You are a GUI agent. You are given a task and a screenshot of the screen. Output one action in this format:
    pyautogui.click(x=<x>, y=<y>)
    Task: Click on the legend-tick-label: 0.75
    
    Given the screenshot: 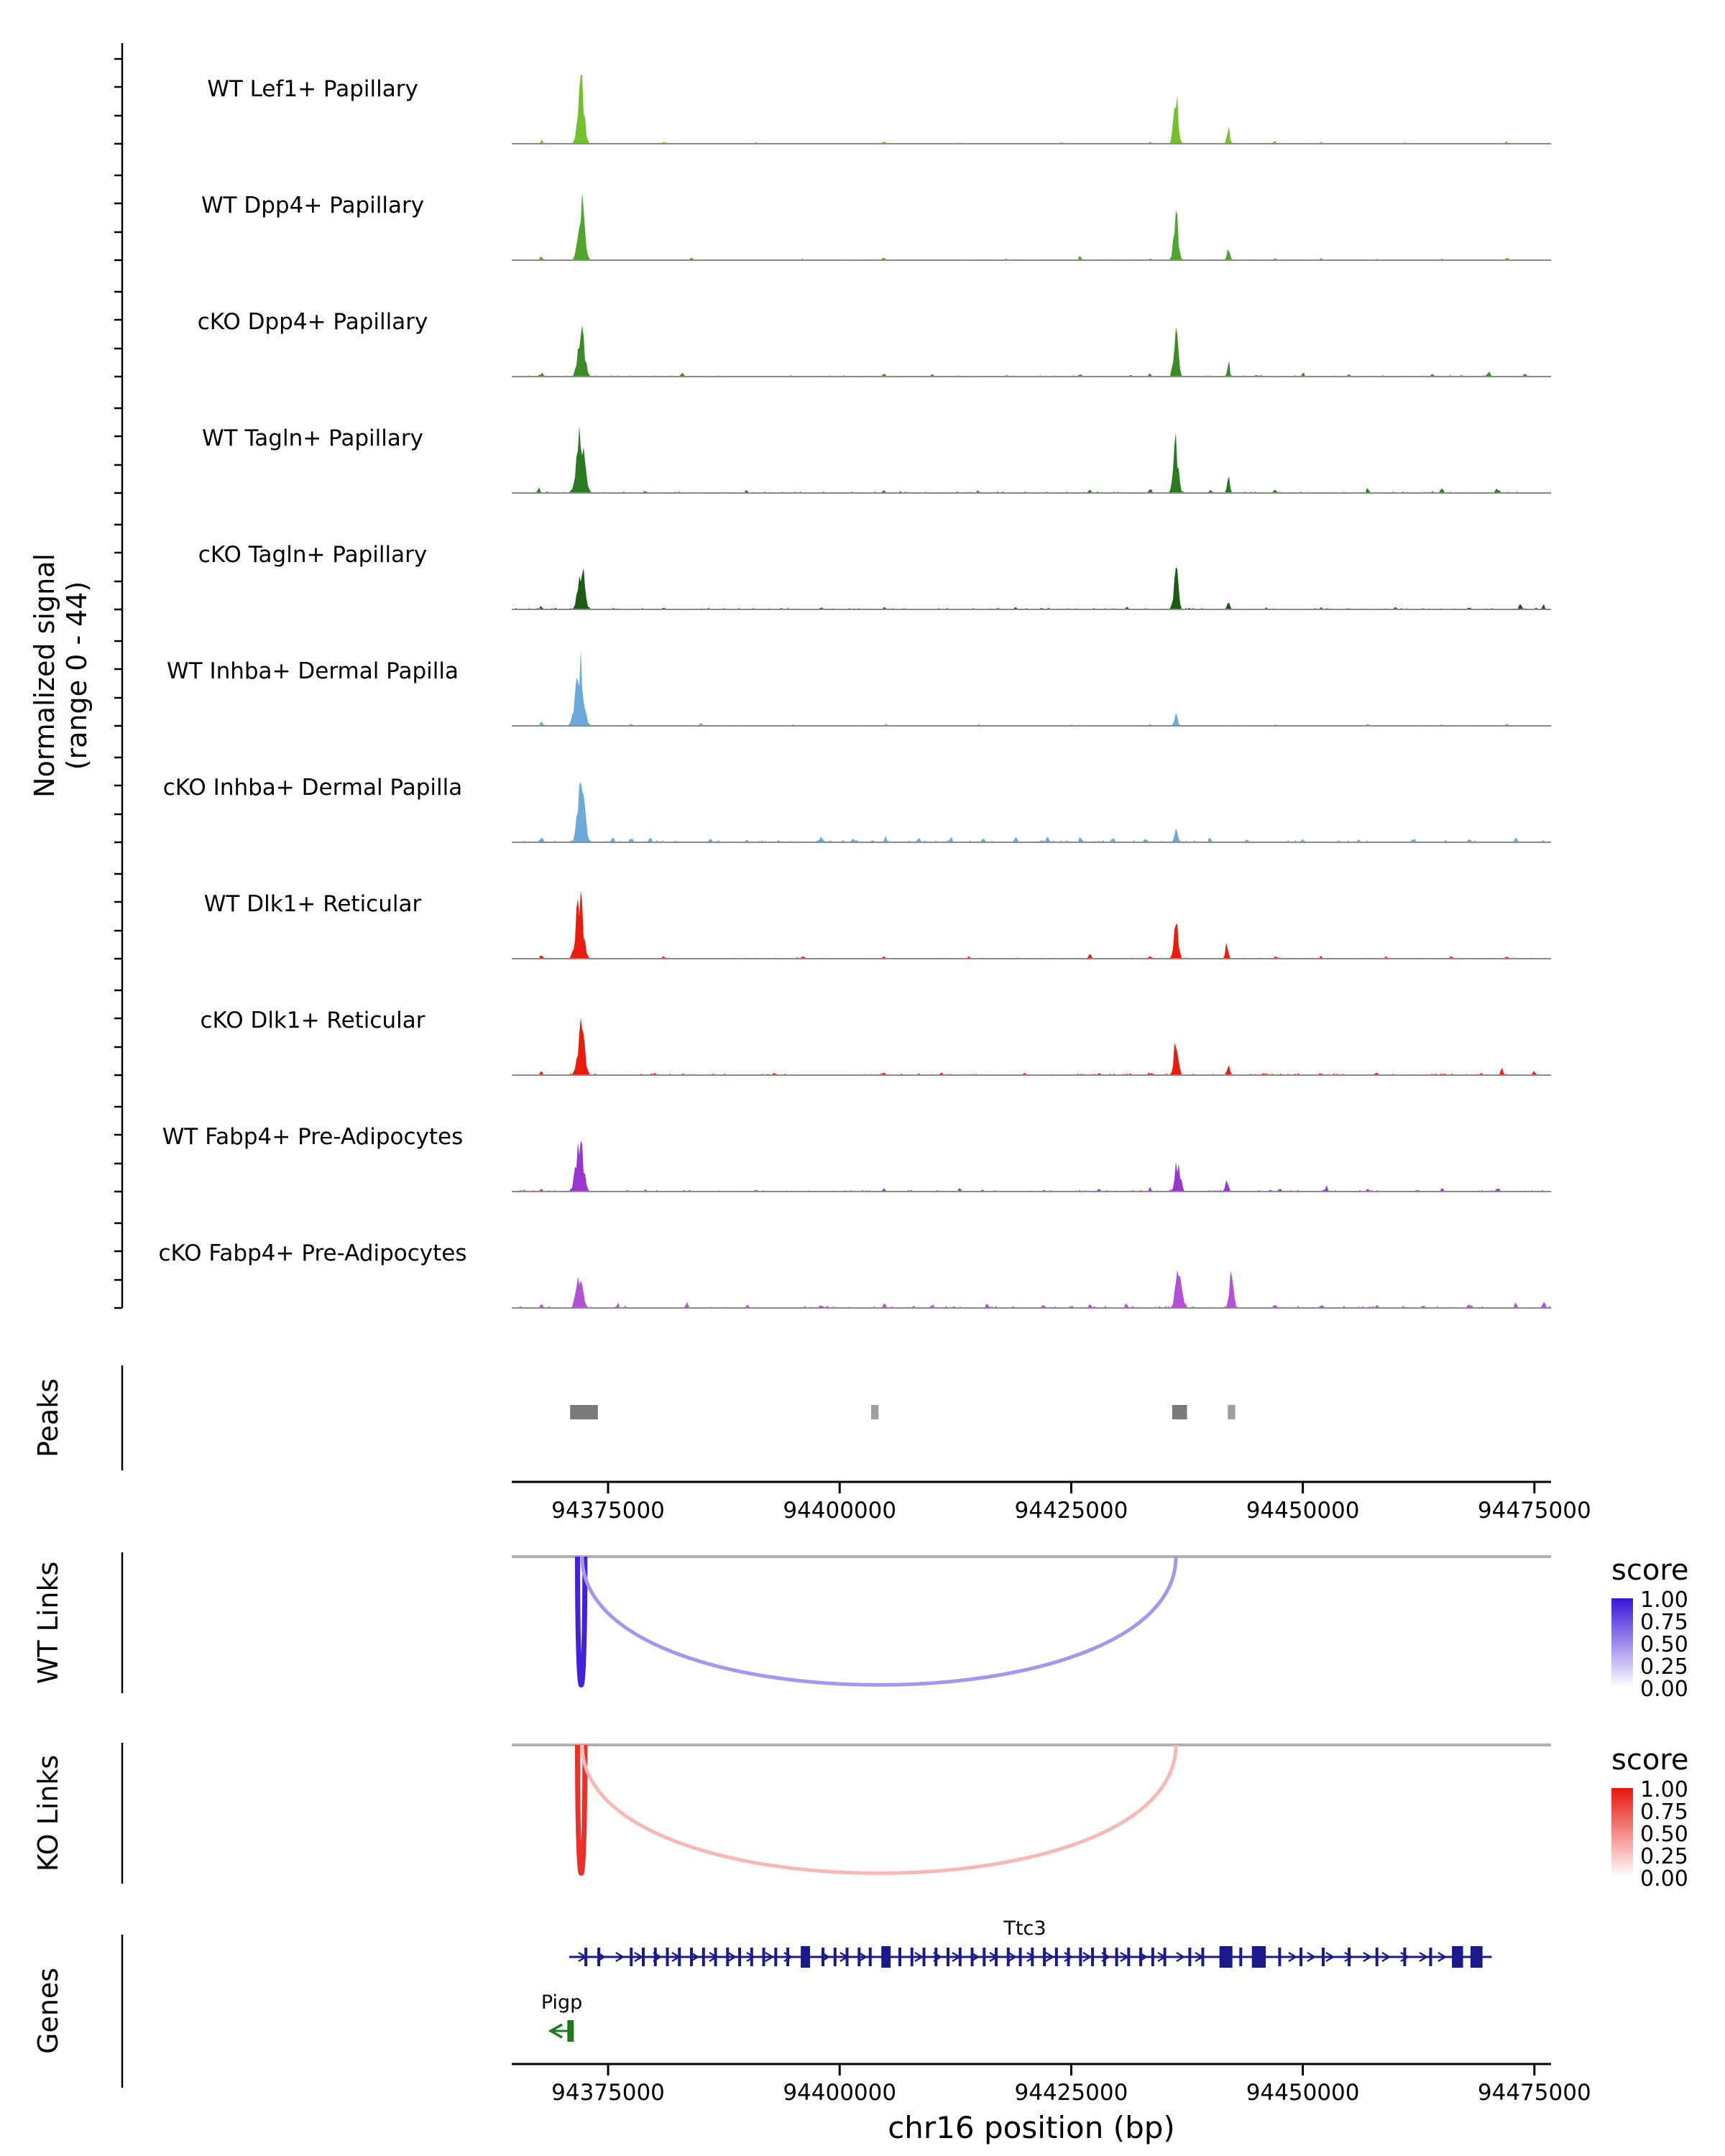 What is the action you would take?
    pyautogui.click(x=1664, y=1623)
    